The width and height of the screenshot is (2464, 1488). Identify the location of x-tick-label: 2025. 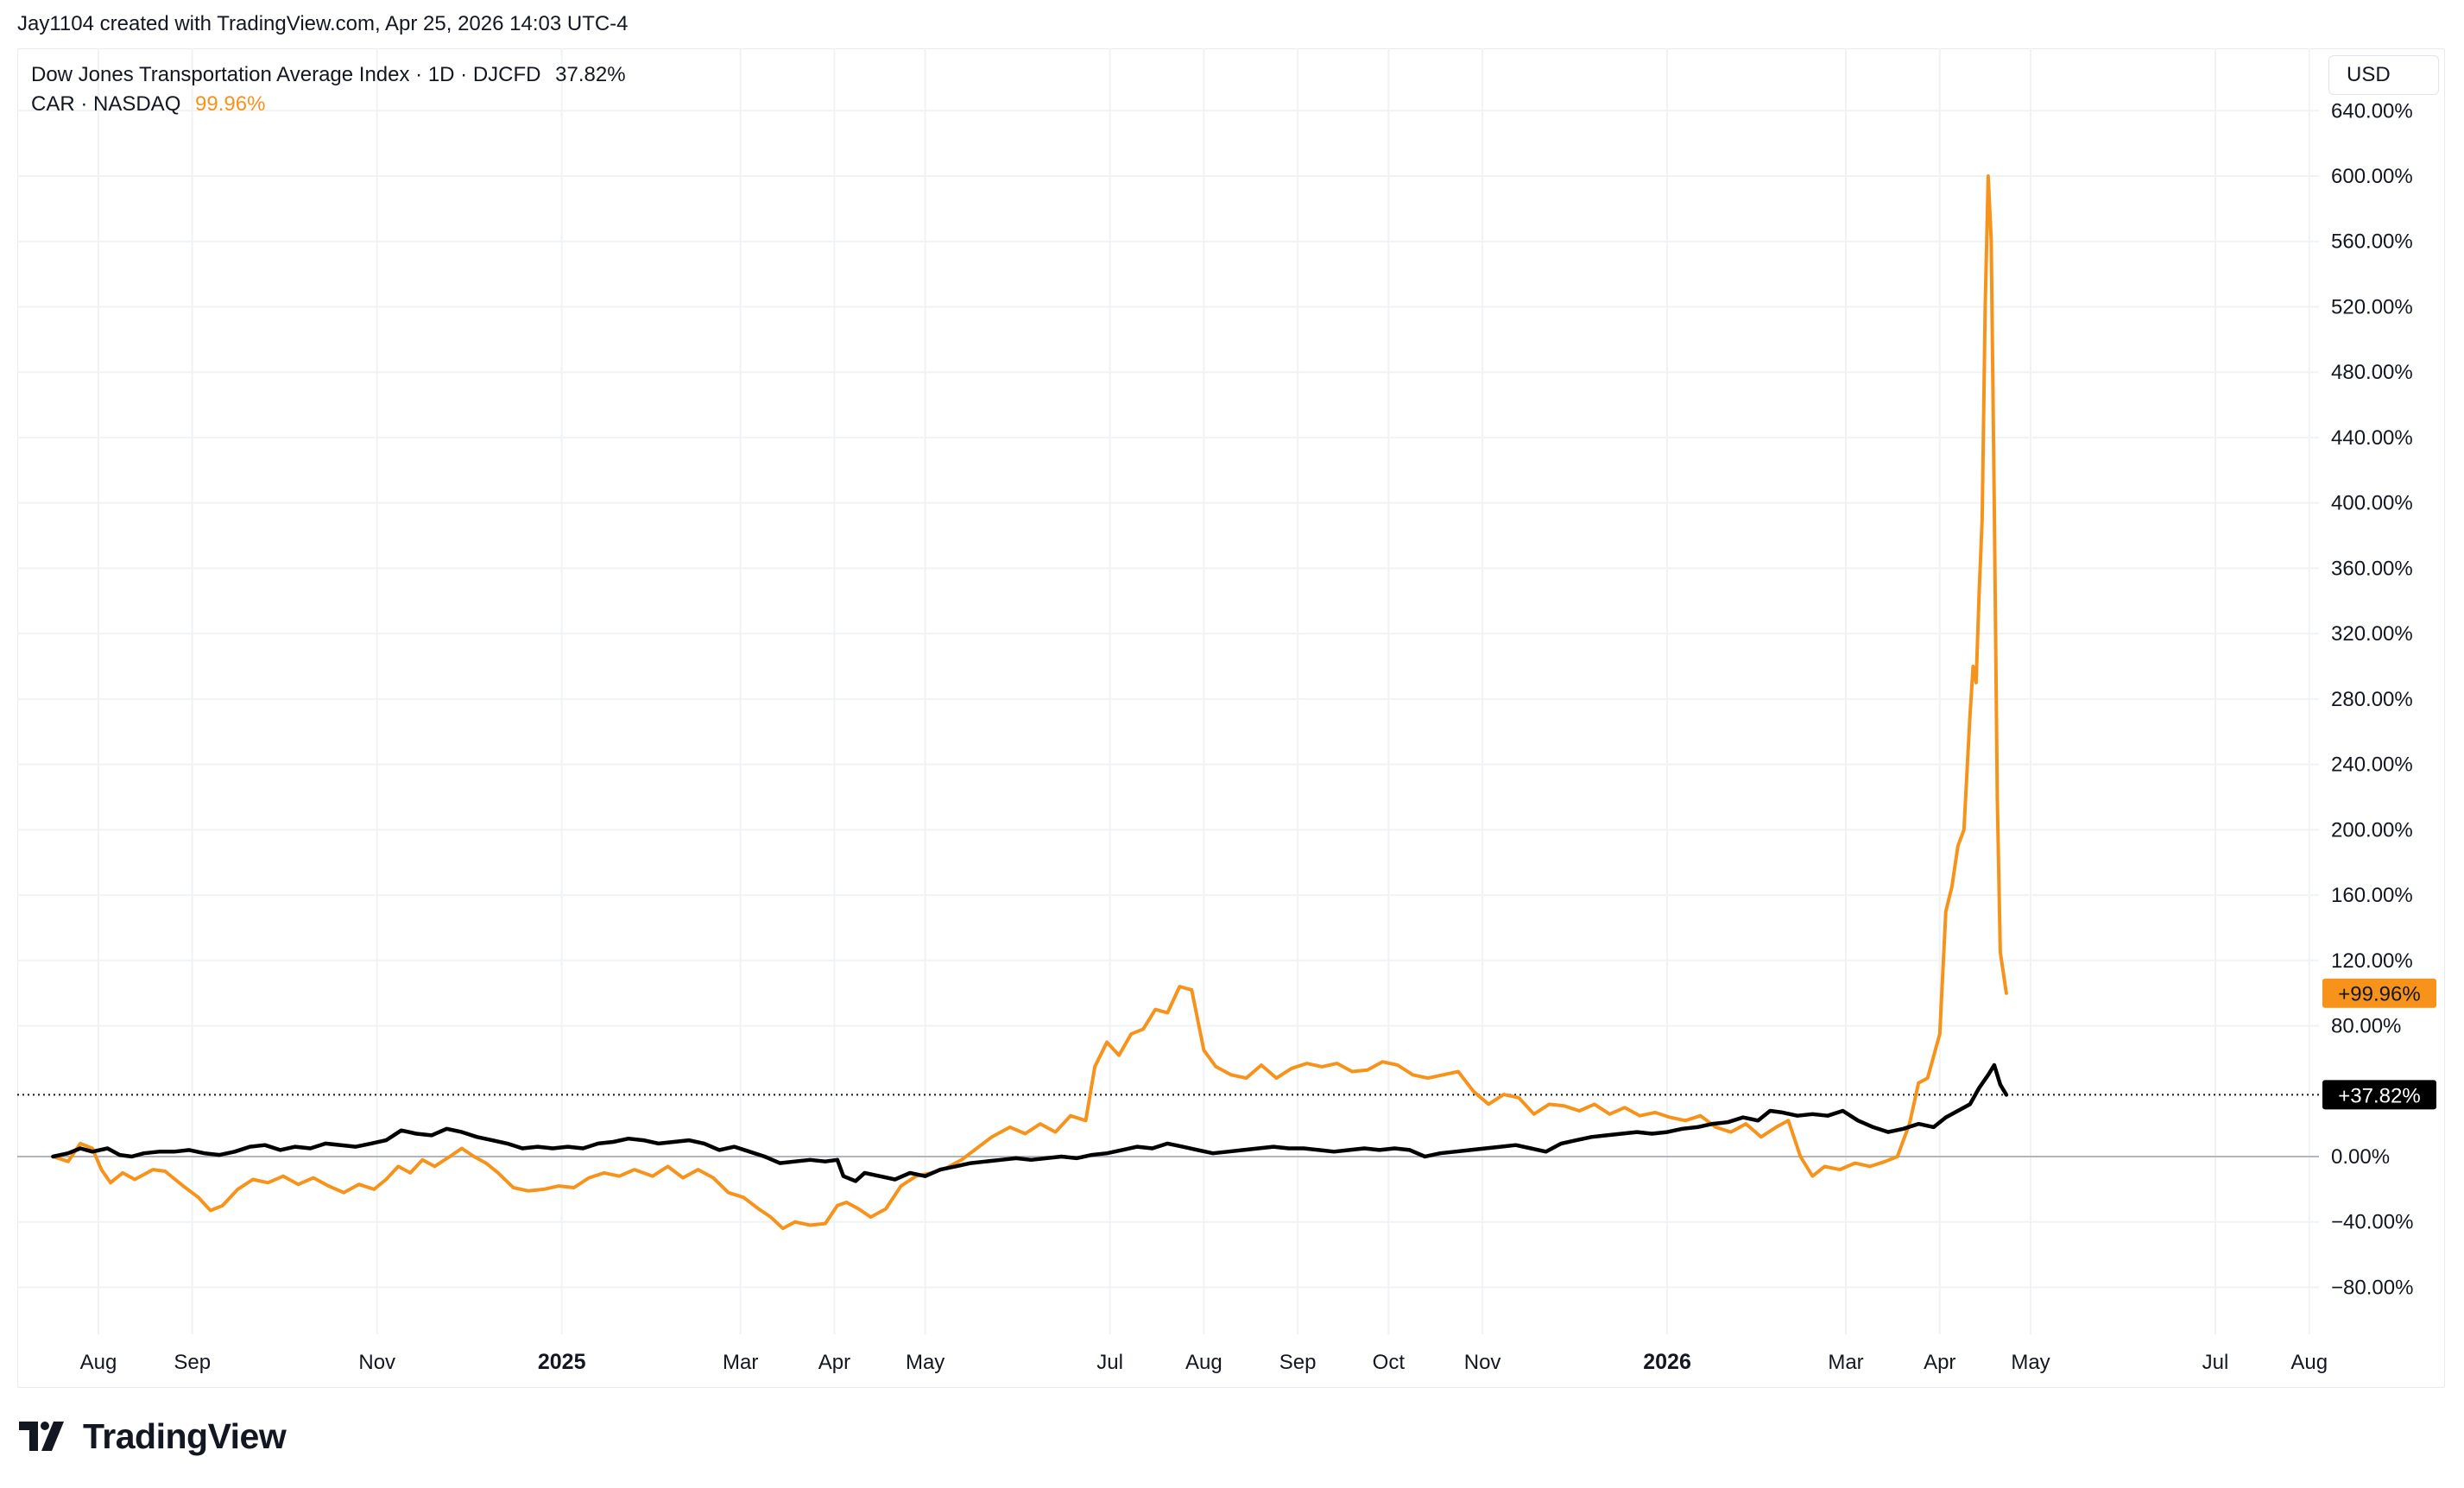
(562, 1362).